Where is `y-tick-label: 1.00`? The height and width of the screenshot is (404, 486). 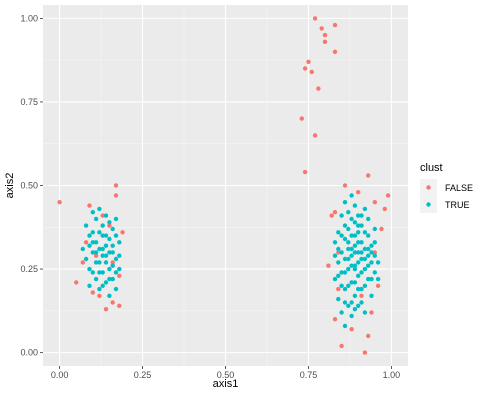
y-tick-label: 1.00 is located at coordinates (29, 18).